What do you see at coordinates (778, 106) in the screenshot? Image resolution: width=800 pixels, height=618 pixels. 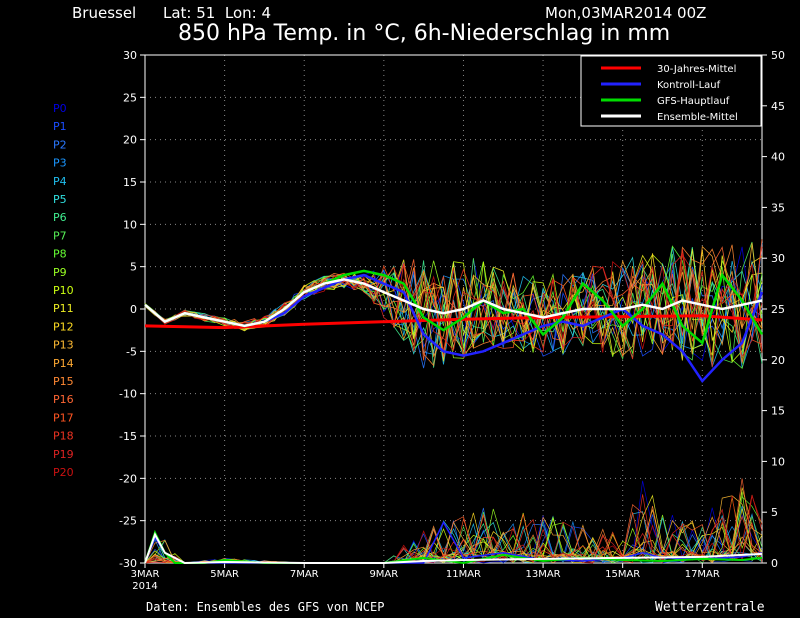 I see `right-tick-label: 45` at bounding box center [778, 106].